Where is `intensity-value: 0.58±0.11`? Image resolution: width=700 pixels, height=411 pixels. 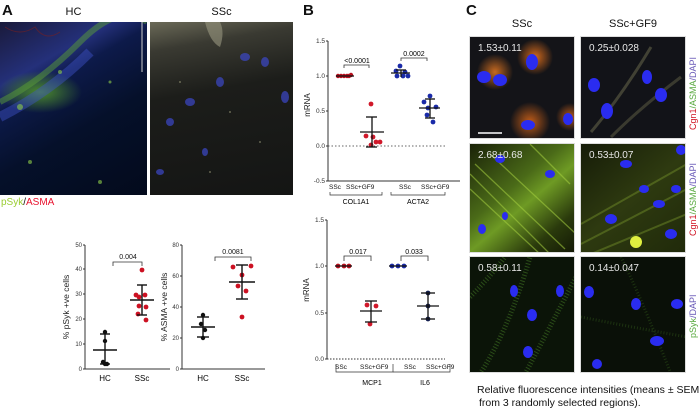 intensity-value: 0.58±0.11 is located at coordinates (500, 268).